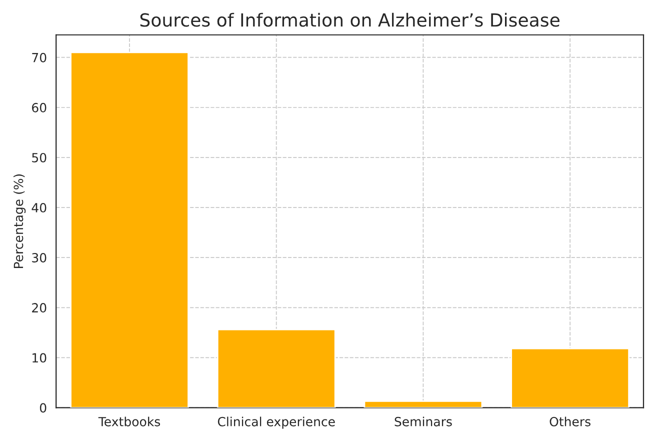 This screenshot has height=436, width=660. What do you see at coordinates (39, 57) in the screenshot?
I see `y-tick-label: 70` at bounding box center [39, 57].